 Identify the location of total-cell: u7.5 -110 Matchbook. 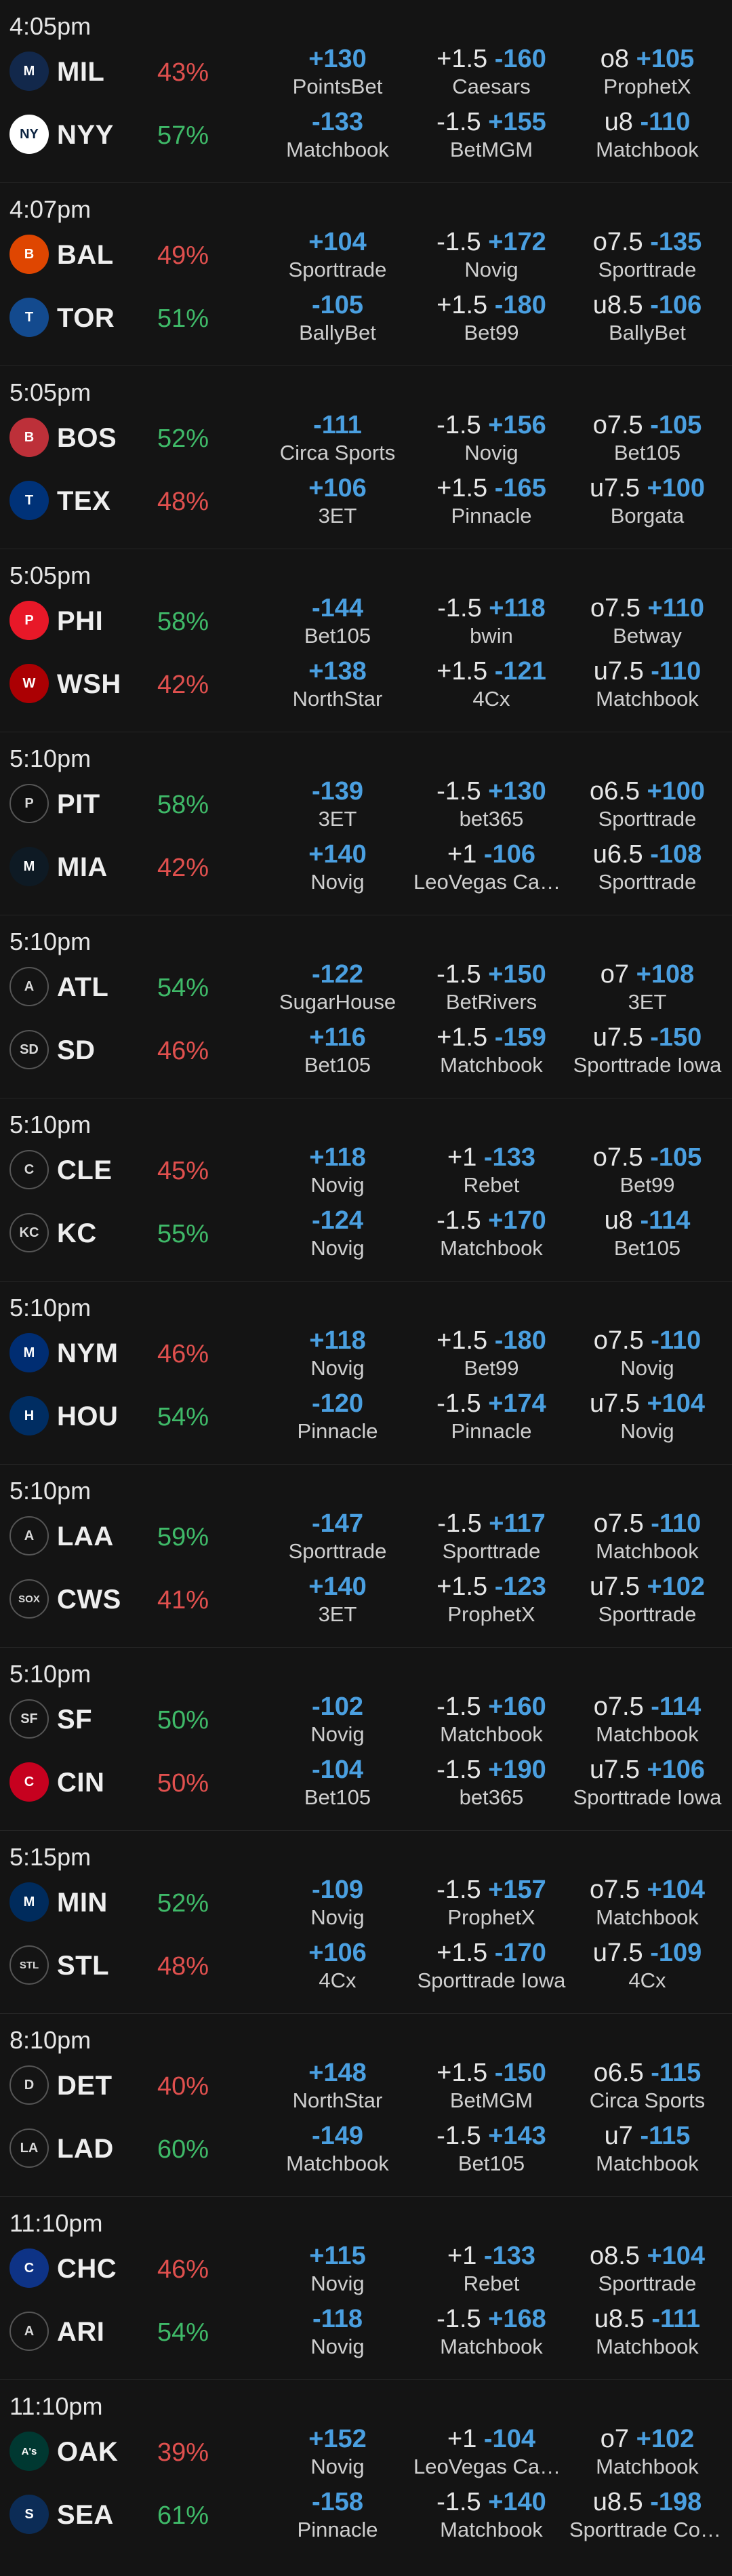
(647, 685).